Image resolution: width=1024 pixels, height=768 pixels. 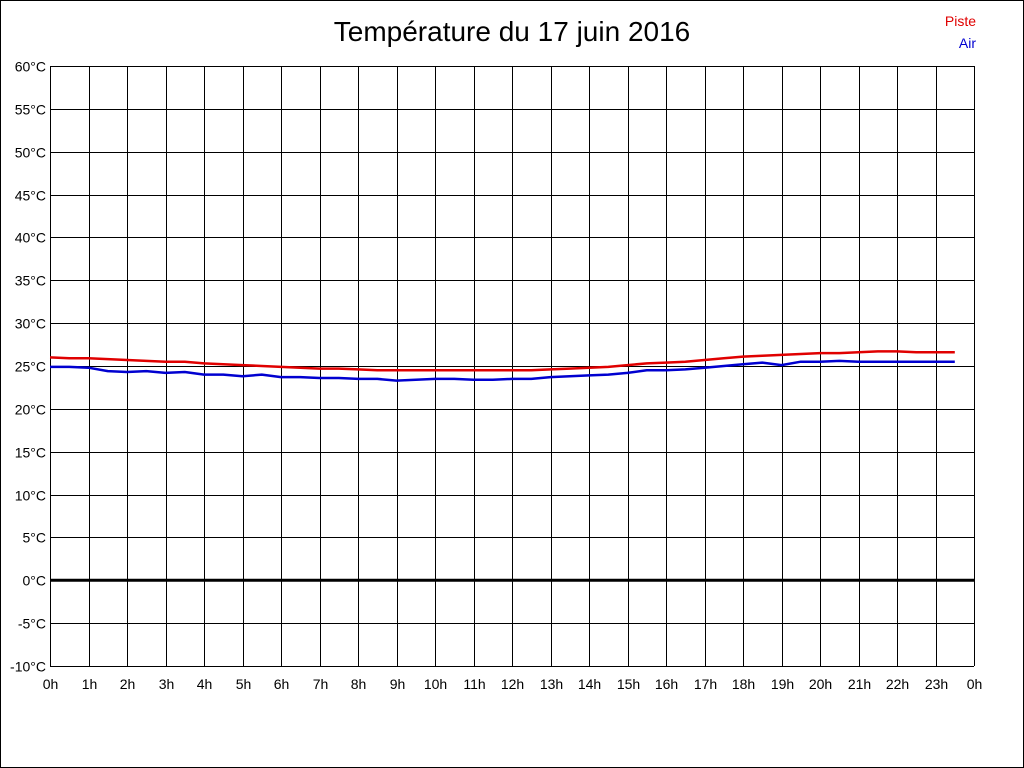 What do you see at coordinates (967, 43) in the screenshot?
I see `legend-entry-air: Air` at bounding box center [967, 43].